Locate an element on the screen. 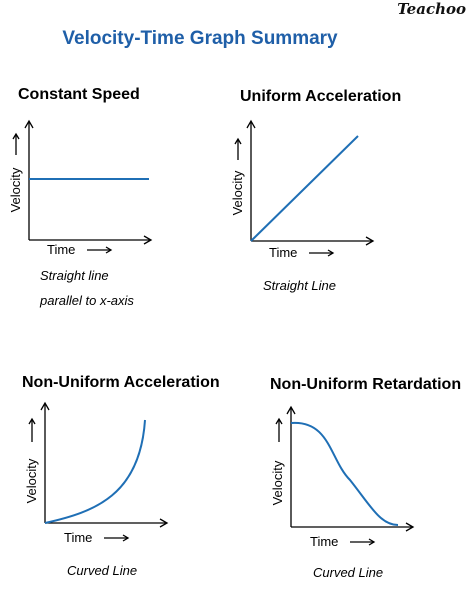 This screenshot has width=474, height=592. panel-title-constant-speed: Constant Speed is located at coordinates (79, 94).